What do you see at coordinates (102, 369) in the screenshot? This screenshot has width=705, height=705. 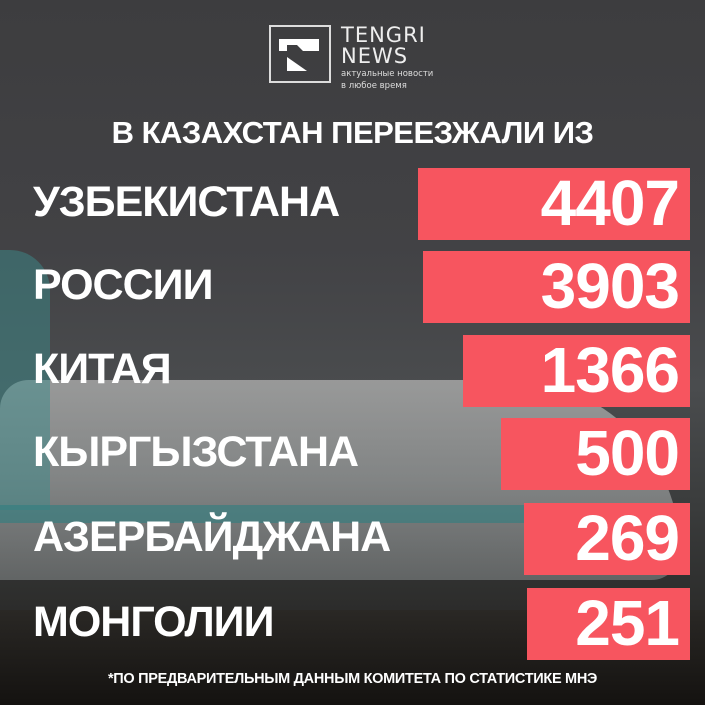 I see `country-label: КИТАЯ` at bounding box center [102, 369].